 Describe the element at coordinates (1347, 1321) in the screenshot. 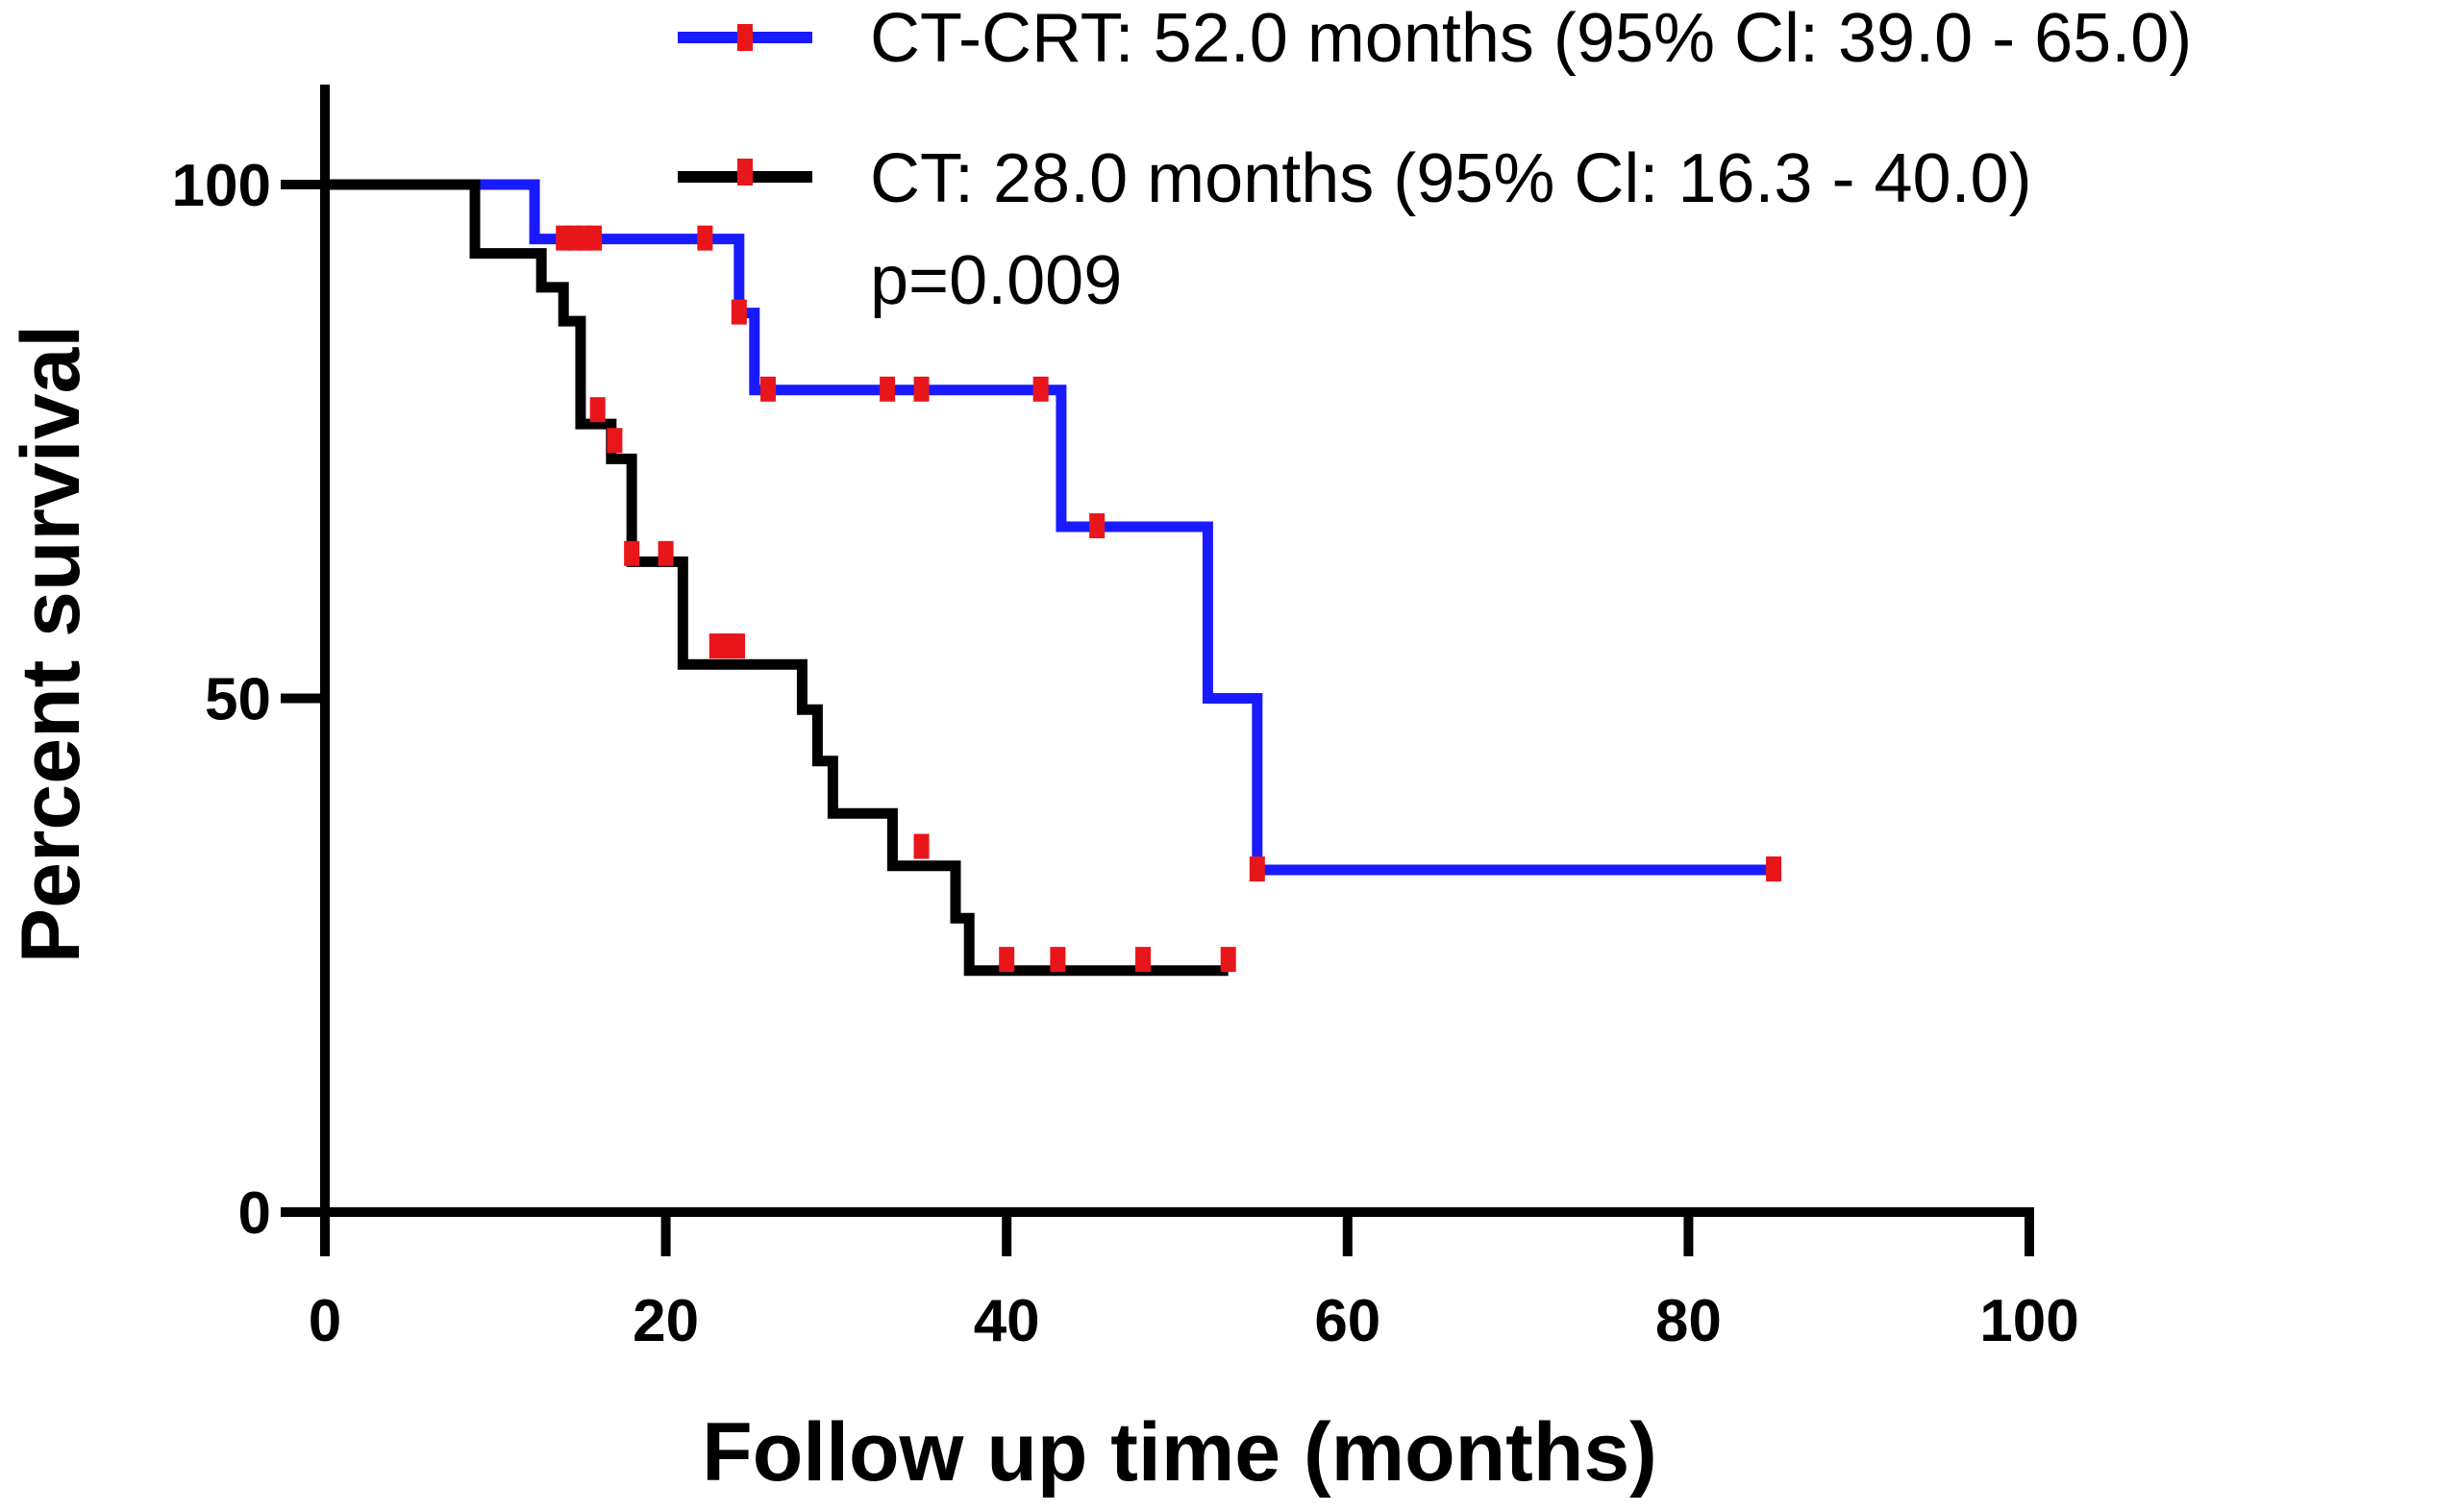

I see `x-tick-label: 60` at that location.